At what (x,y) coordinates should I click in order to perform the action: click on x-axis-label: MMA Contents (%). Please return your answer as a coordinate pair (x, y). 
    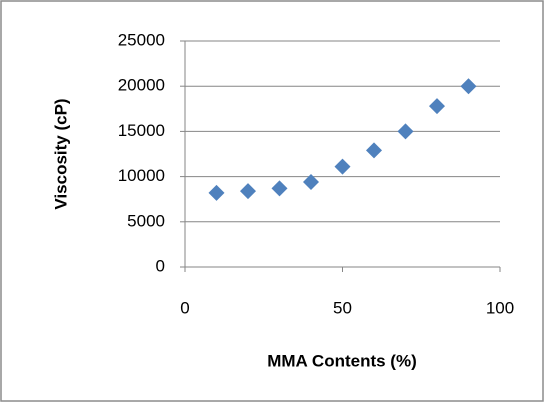
    Looking at the image, I should click on (342, 360).